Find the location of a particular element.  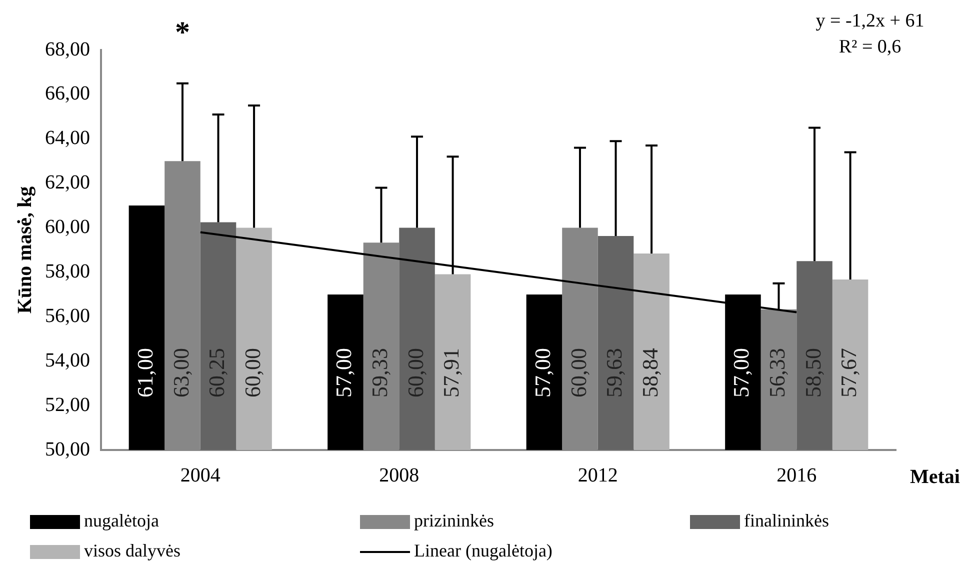

y-axis-title: Kūno masė, kg is located at coordinates (25, 250).